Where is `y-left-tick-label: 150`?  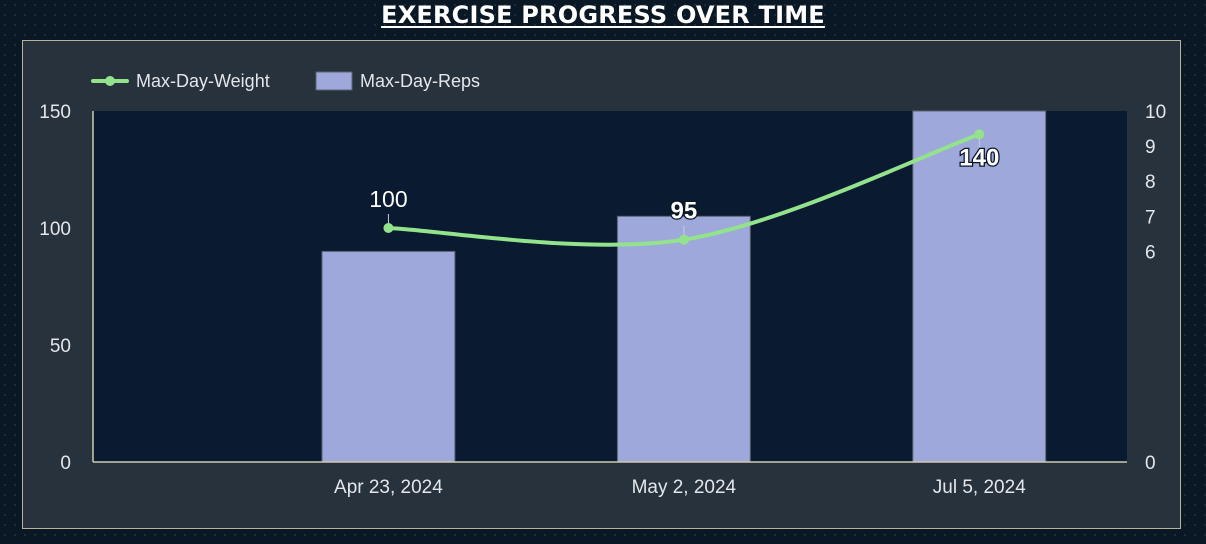 y-left-tick-label: 150 is located at coordinates (55, 112).